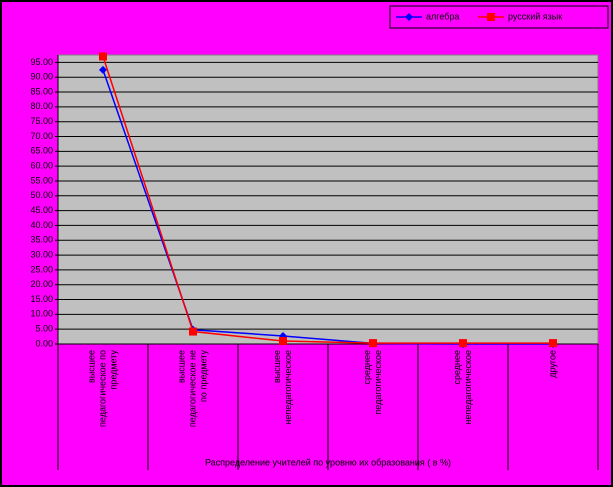 The image size is (613, 487). What do you see at coordinates (192, 388) in the screenshot?
I see `x-tick-label: педагогическое не` at bounding box center [192, 388].